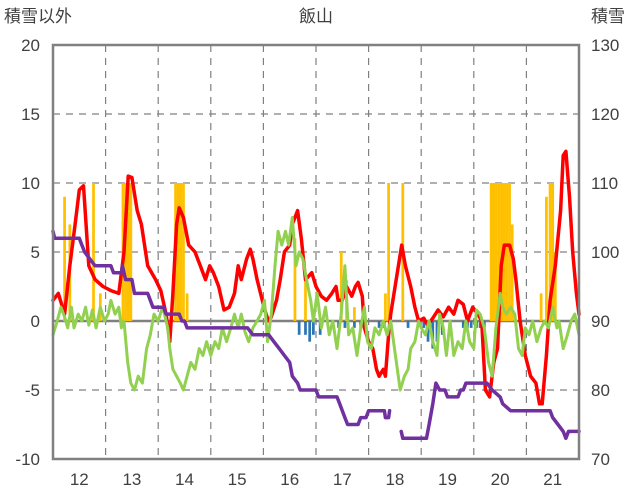  I want to click on x-tick-label: 15, so click(237, 479).